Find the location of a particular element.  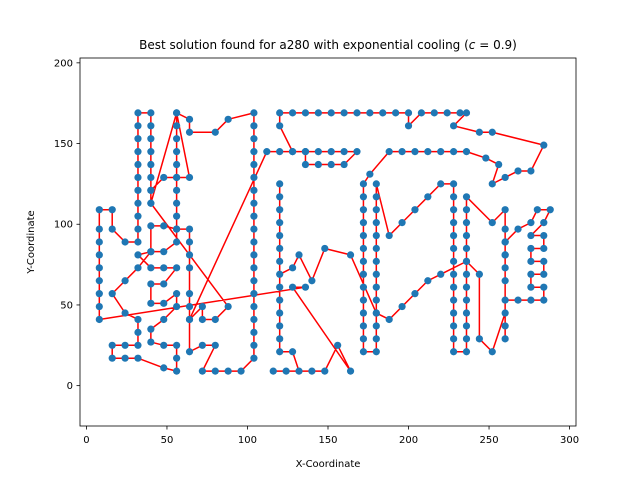

x-tick-label-0: 0 is located at coordinates (86, 440).